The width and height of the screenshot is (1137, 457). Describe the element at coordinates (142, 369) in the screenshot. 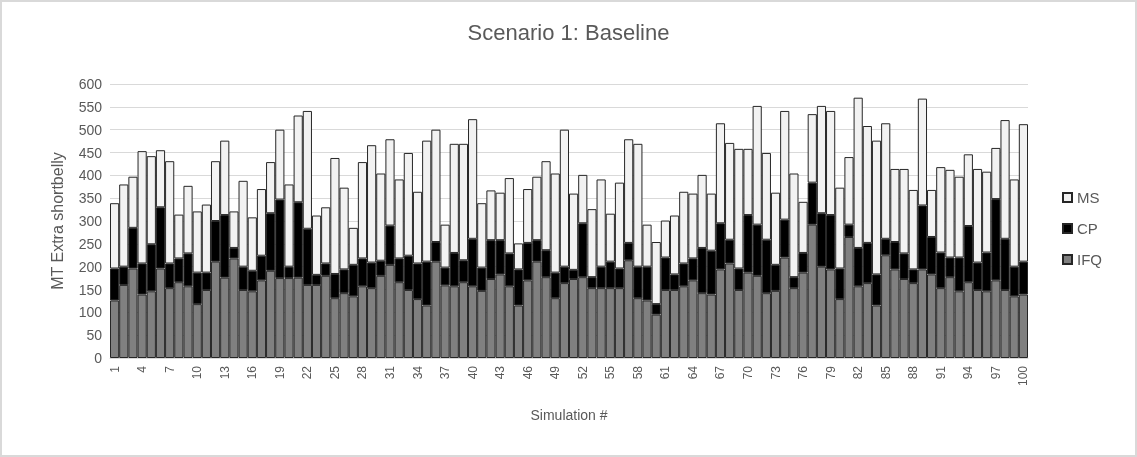

I see `x-tick-label: 4` at that location.